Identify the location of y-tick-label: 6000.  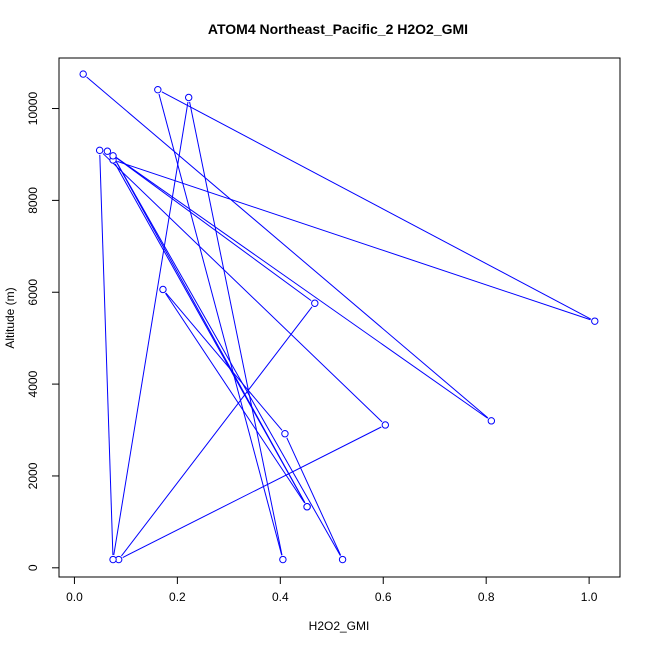
(33, 292).